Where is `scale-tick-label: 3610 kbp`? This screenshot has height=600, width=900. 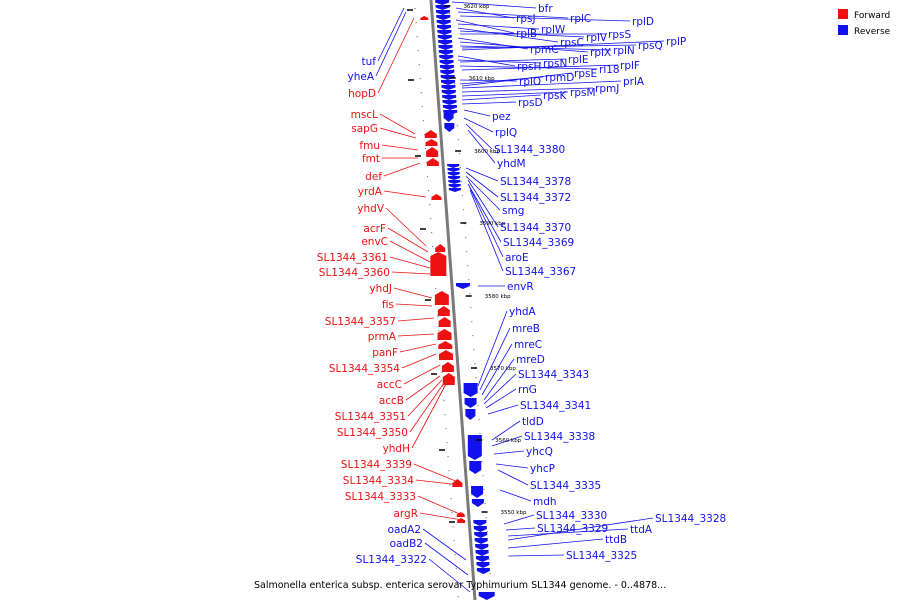
scale-tick-label: 3610 kbp is located at coordinates (482, 79).